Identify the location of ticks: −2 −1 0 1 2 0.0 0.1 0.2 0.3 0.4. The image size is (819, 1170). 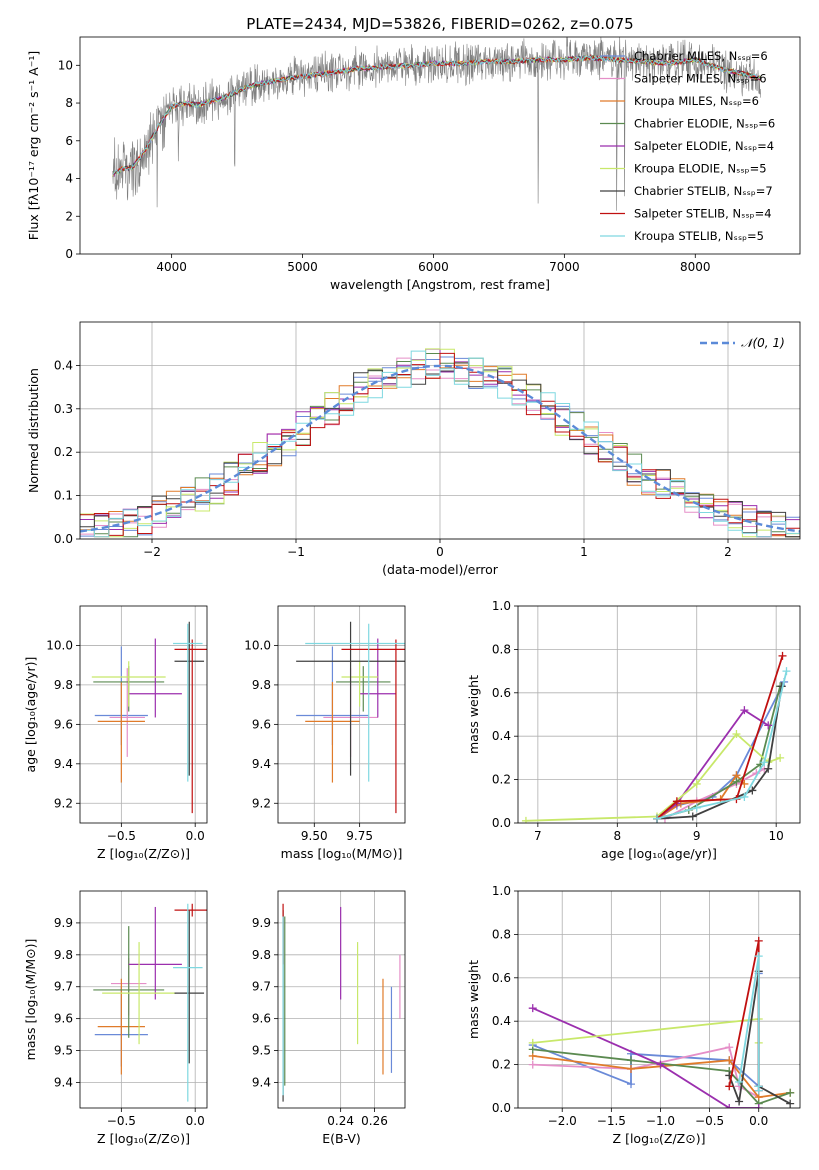
(393, 458).